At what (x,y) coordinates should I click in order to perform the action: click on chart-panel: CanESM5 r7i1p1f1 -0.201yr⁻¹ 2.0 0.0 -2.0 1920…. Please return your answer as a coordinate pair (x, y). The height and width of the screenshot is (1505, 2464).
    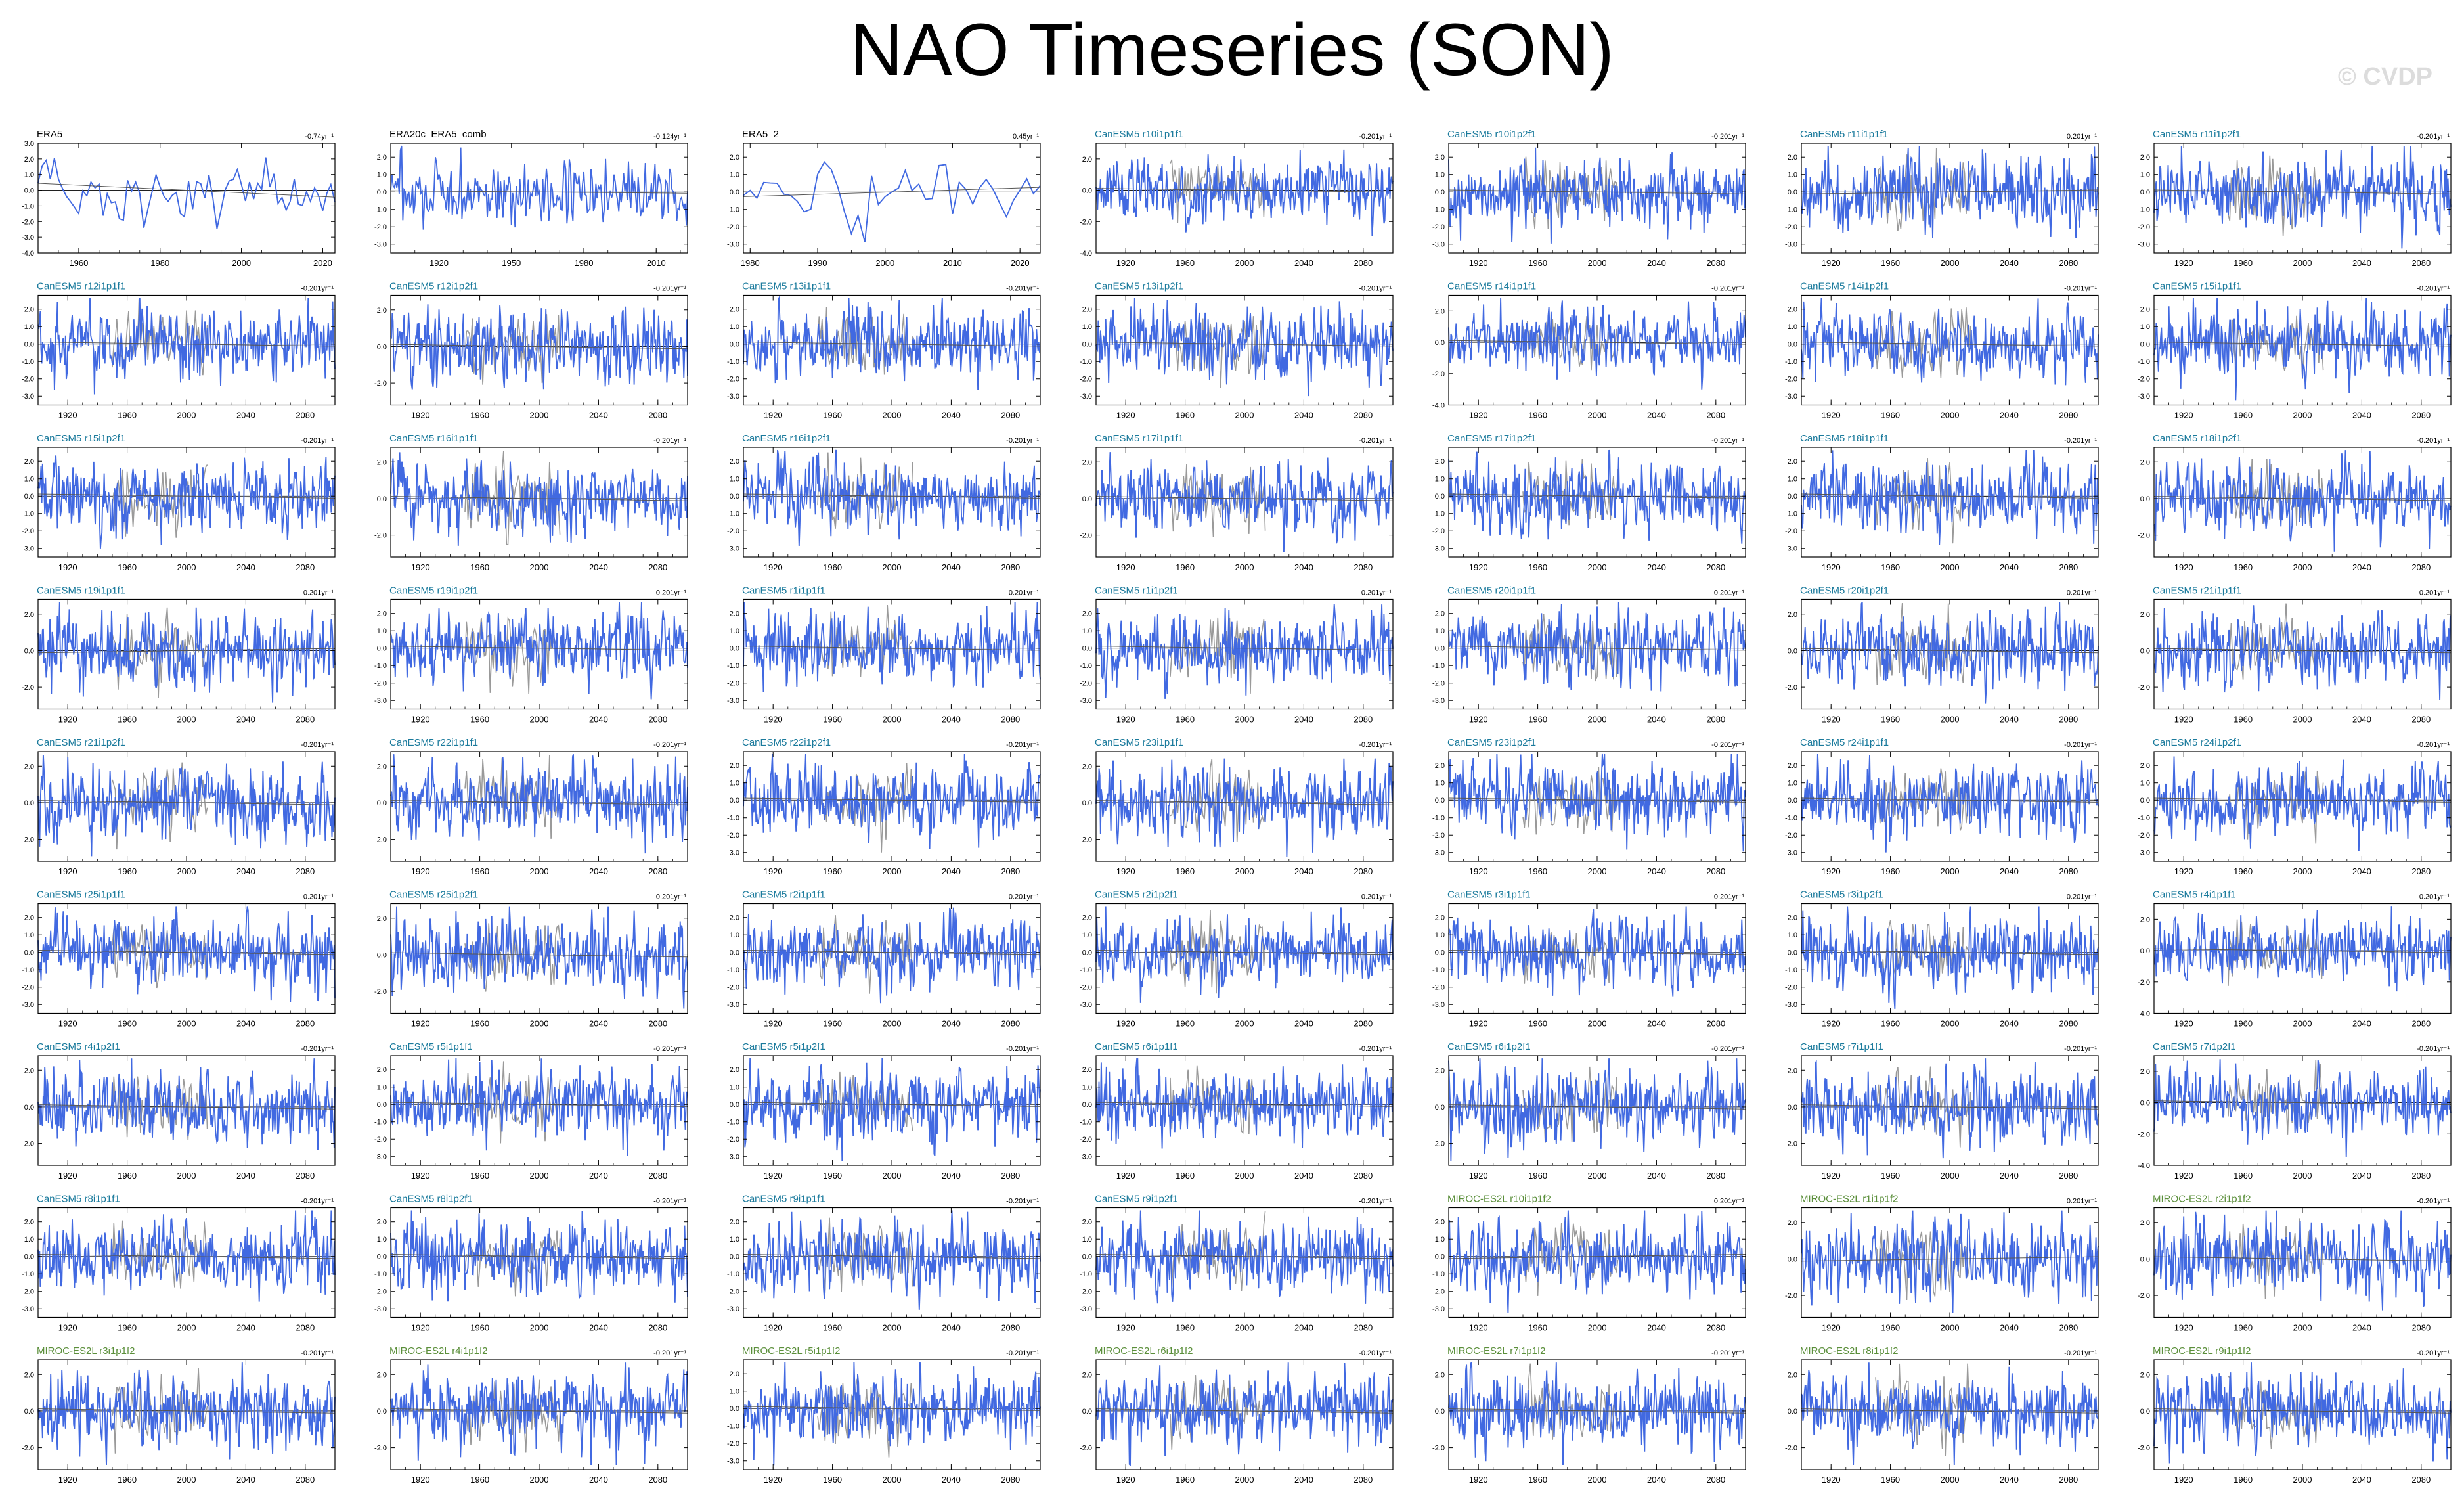
    Looking at the image, I should click on (1942, 1110).